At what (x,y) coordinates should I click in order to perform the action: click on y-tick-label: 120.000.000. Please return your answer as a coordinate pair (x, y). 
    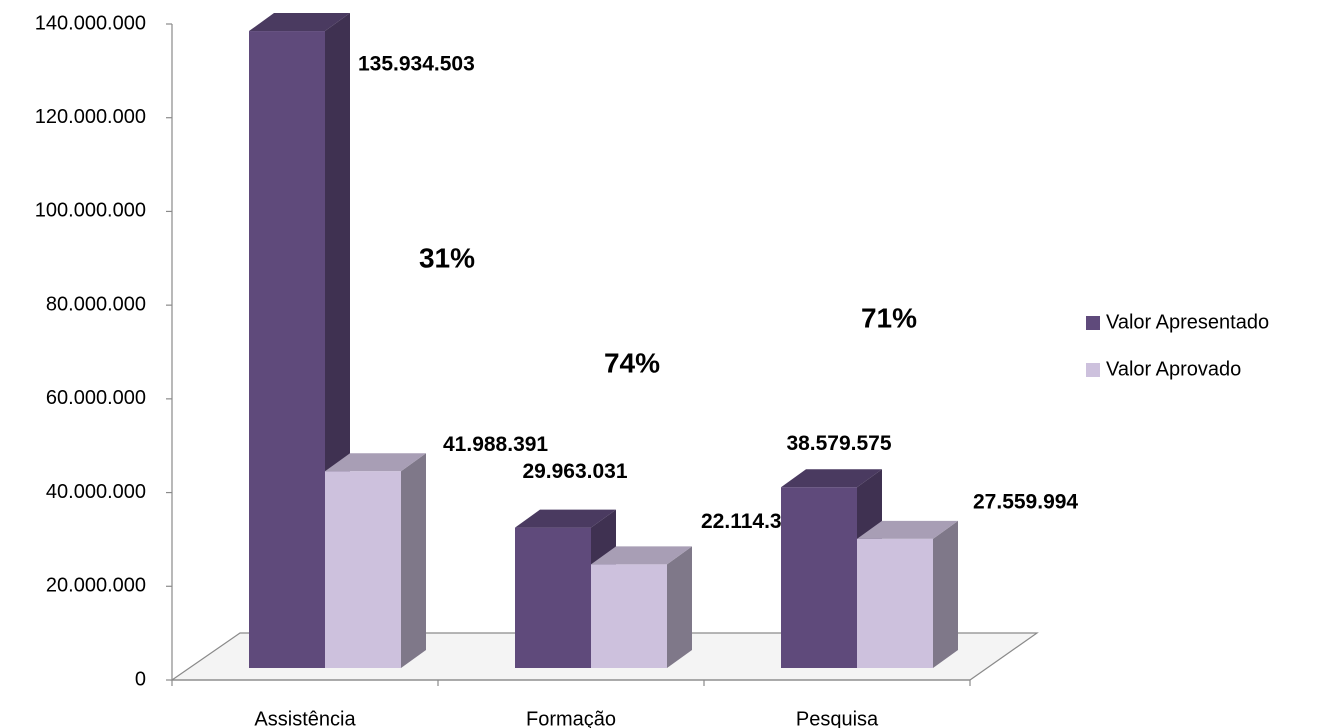
    Looking at the image, I should click on (90, 117).